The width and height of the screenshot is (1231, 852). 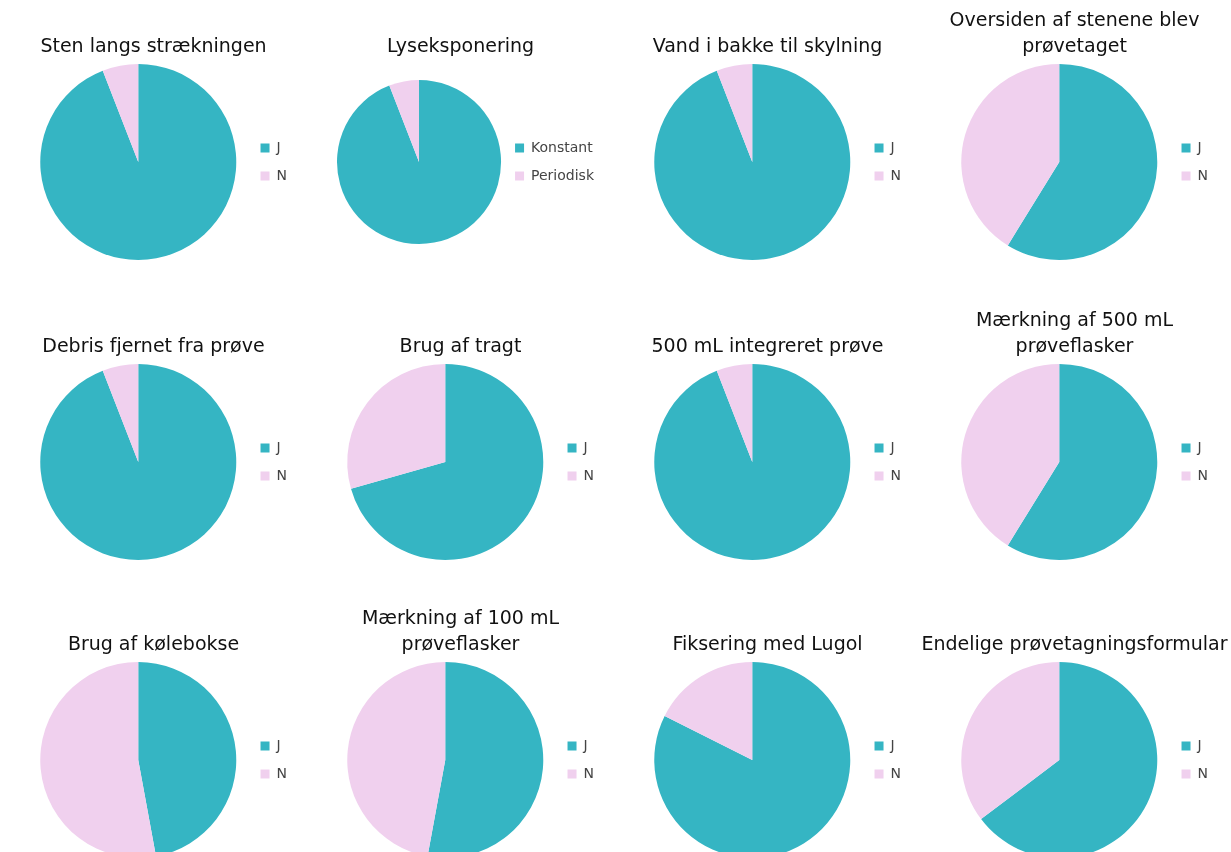 I want to click on chart-title: 500 mL integreret prøve, so click(x=767, y=345).